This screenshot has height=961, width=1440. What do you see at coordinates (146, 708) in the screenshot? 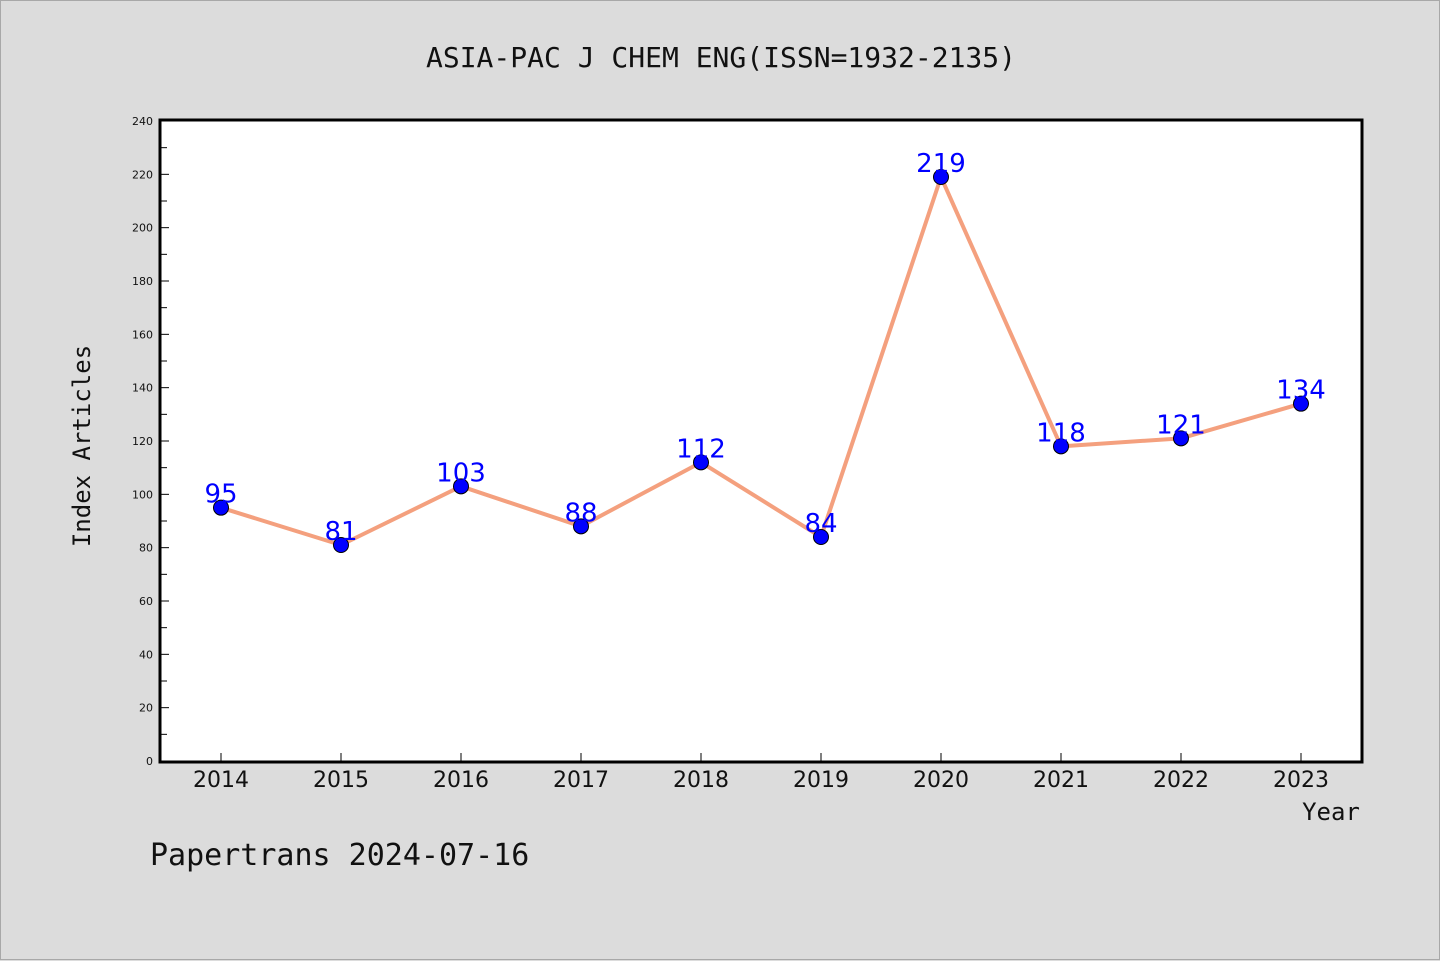
I see `y-tick-label: 20` at bounding box center [146, 708].